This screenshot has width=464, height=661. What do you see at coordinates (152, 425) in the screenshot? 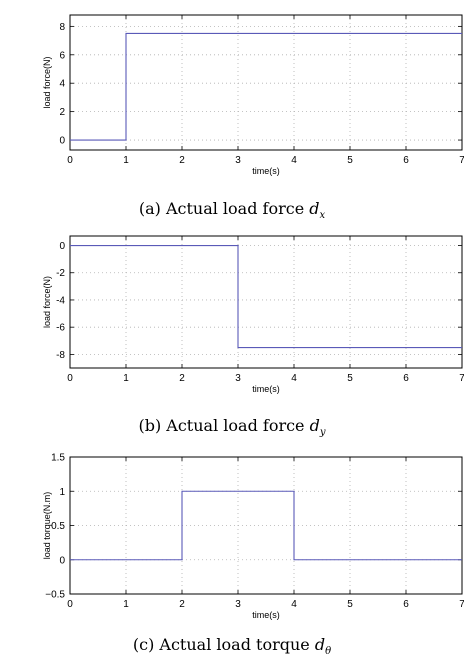
I see `chart-2-caption-prefix: (b)` at bounding box center [152, 425].